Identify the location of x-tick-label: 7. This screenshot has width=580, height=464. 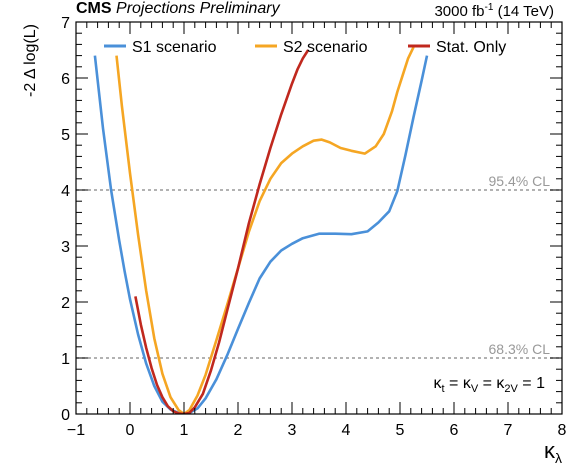
(508, 430).